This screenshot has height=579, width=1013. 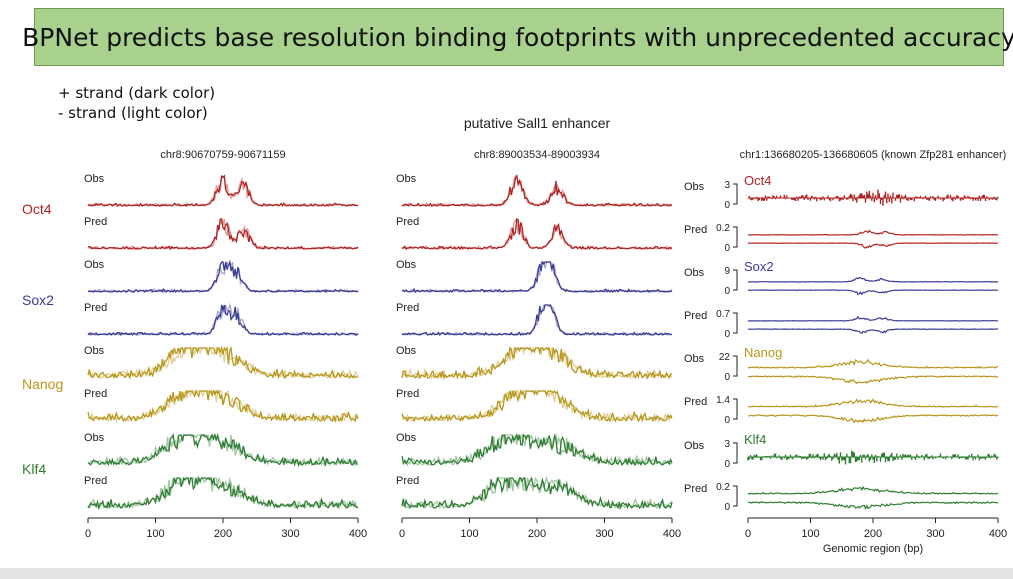 What do you see at coordinates (735, 496) in the screenshot?
I see `yaxis-klf4-pred` at bounding box center [735, 496].